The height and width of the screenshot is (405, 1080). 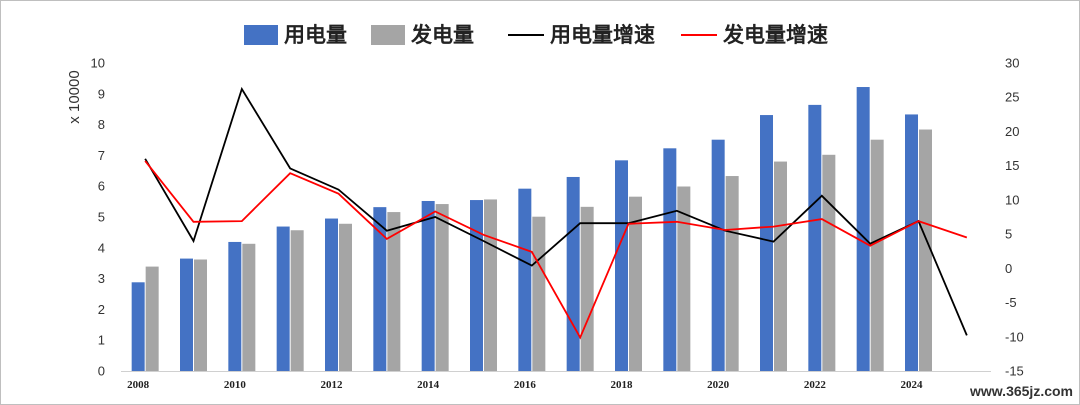 What do you see at coordinates (1012, 199) in the screenshot?
I see `y-right-tick-label: 10` at bounding box center [1012, 199].